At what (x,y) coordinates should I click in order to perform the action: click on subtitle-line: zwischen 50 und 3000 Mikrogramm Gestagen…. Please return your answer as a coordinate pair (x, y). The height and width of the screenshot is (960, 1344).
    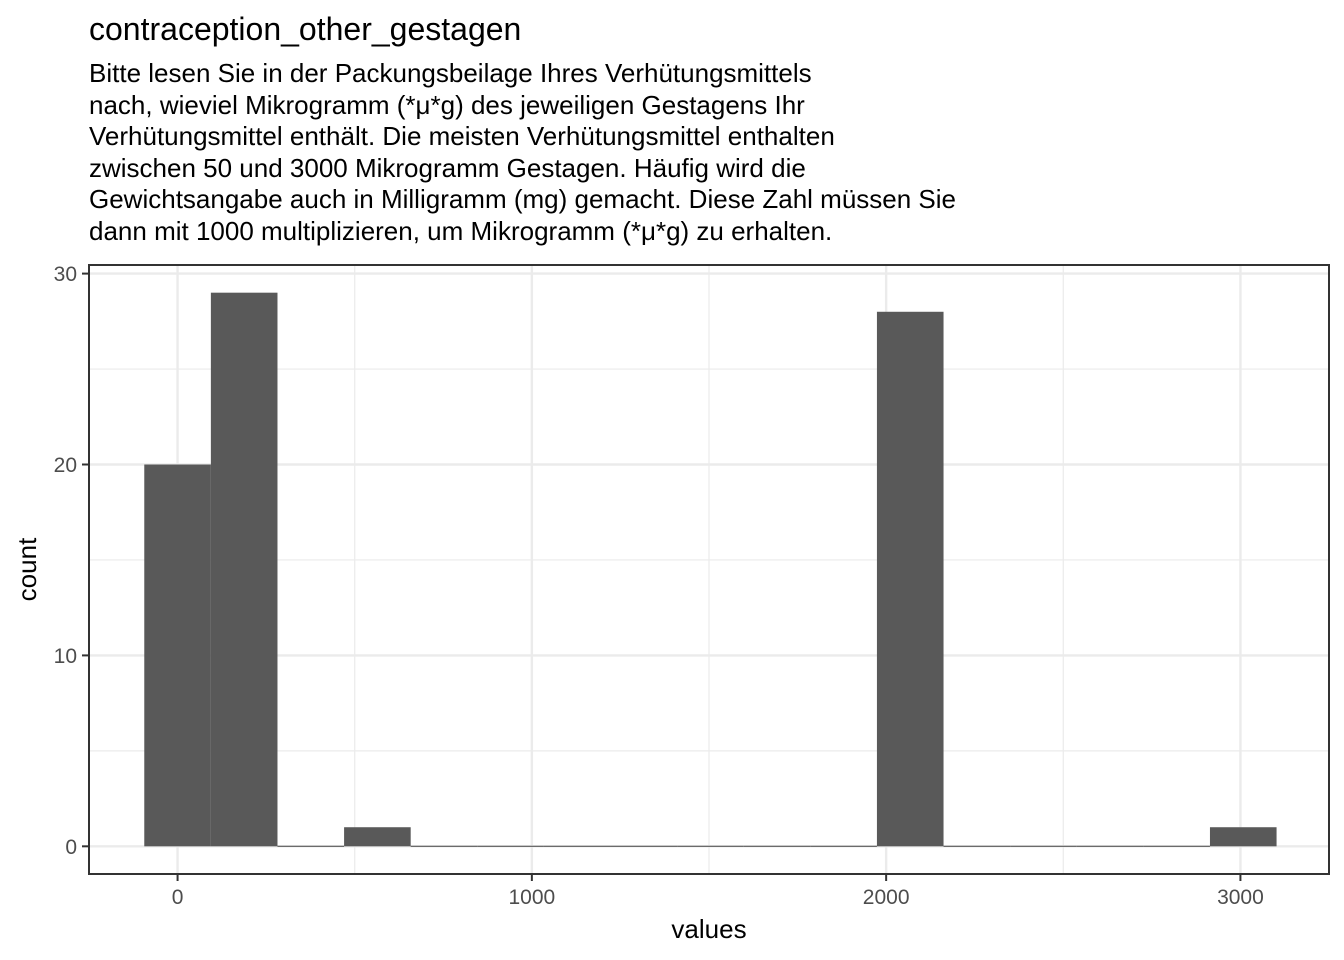
    Looking at the image, I should click on (447, 167).